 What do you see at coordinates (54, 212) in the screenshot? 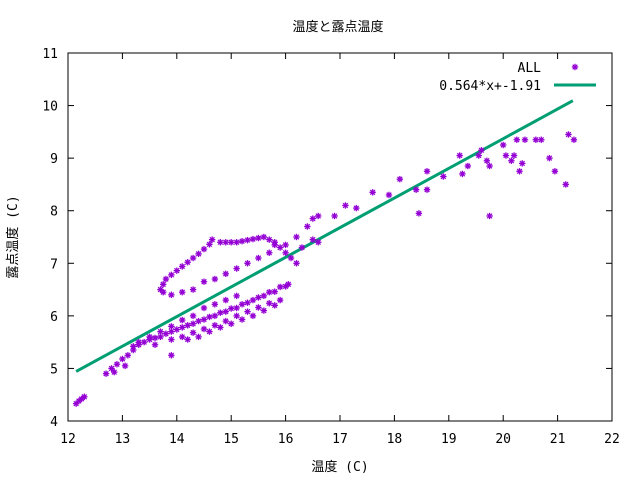
I see `y-tick-label: 8` at bounding box center [54, 212].